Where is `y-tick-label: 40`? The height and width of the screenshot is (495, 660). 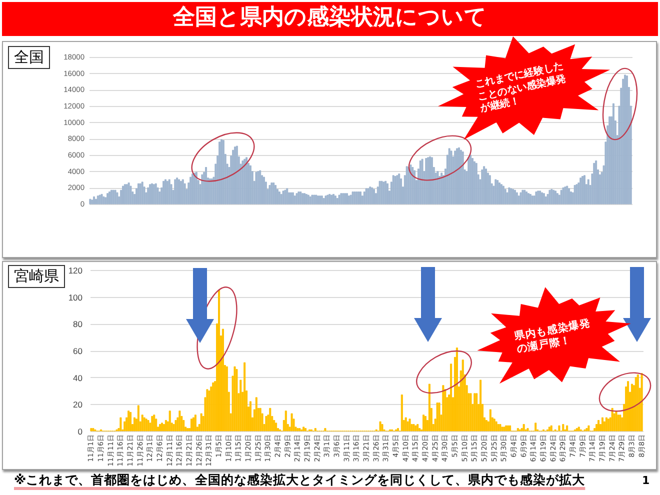
y-tick-label: 40 is located at coordinates (78, 377).